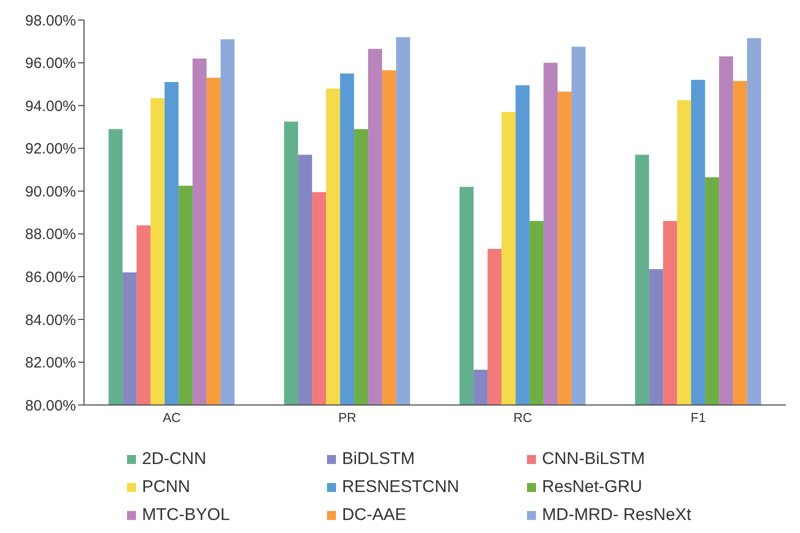 The width and height of the screenshot is (800, 533). I want to click on y-tick-label: 96.00%, so click(50, 63).